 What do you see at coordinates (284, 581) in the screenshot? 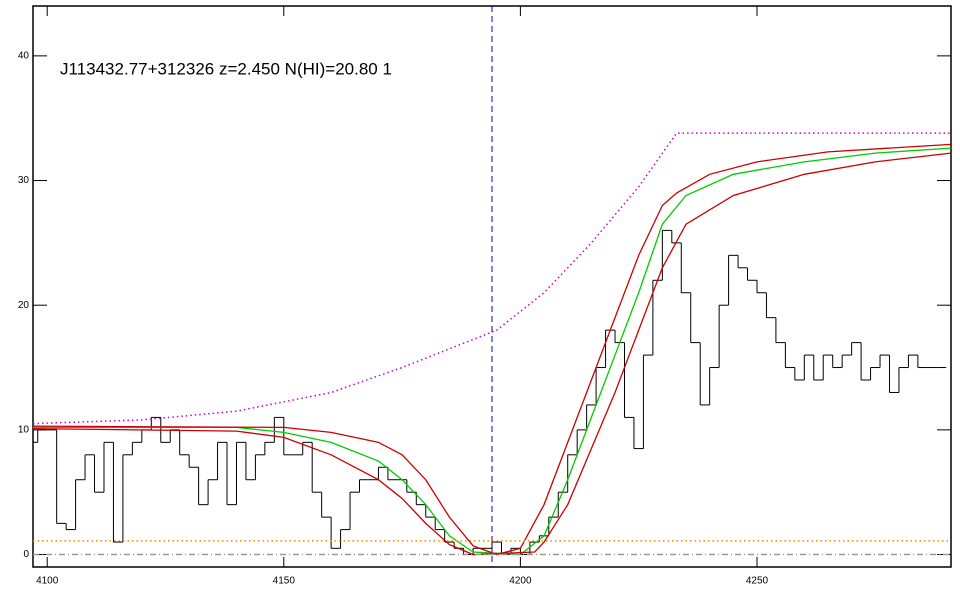
I see `x-tick-label: 4150` at bounding box center [284, 581].